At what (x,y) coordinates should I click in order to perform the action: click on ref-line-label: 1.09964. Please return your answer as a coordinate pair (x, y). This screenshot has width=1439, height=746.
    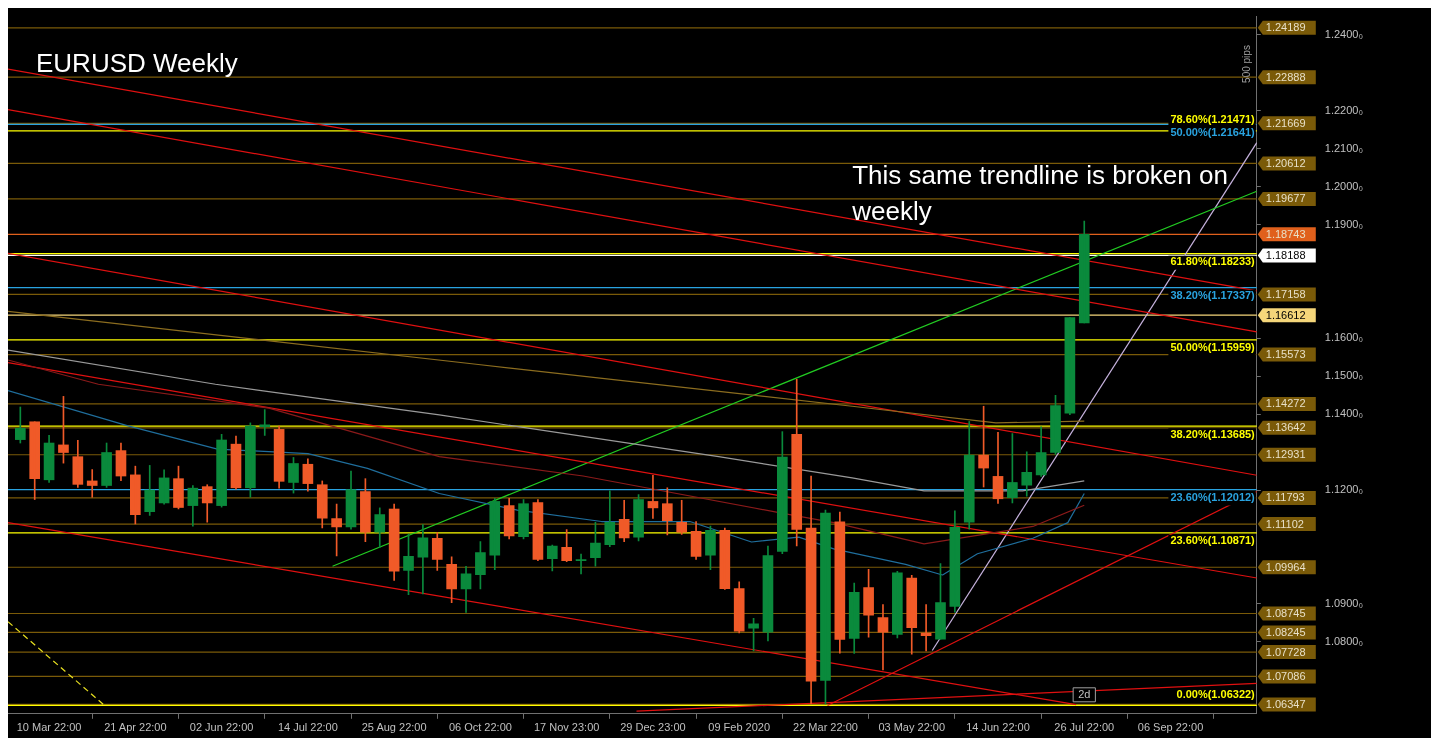
    Looking at the image, I should click on (1285, 566).